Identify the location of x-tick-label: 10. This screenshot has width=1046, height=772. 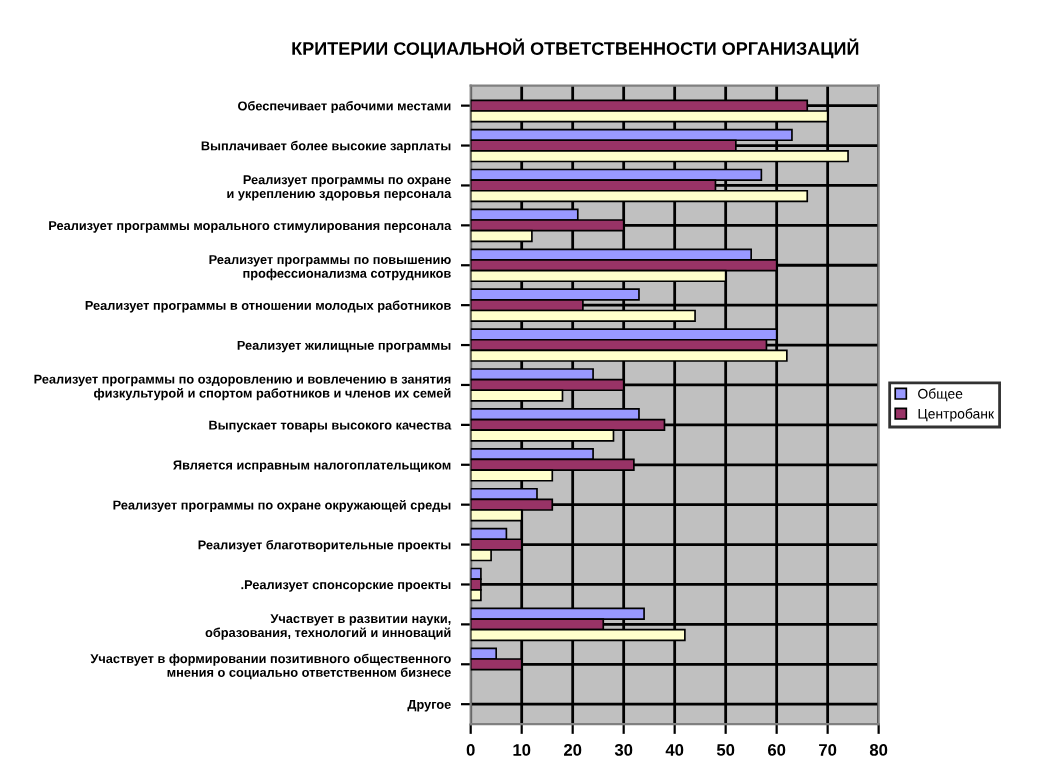
(522, 750).